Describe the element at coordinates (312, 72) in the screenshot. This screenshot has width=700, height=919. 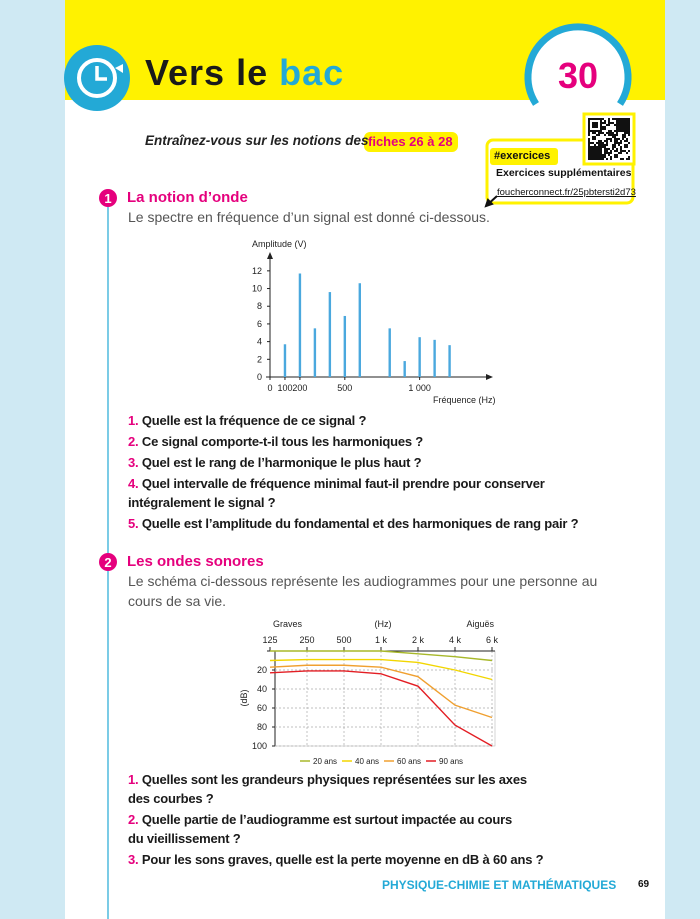
I see `title-highlight: bac` at that location.